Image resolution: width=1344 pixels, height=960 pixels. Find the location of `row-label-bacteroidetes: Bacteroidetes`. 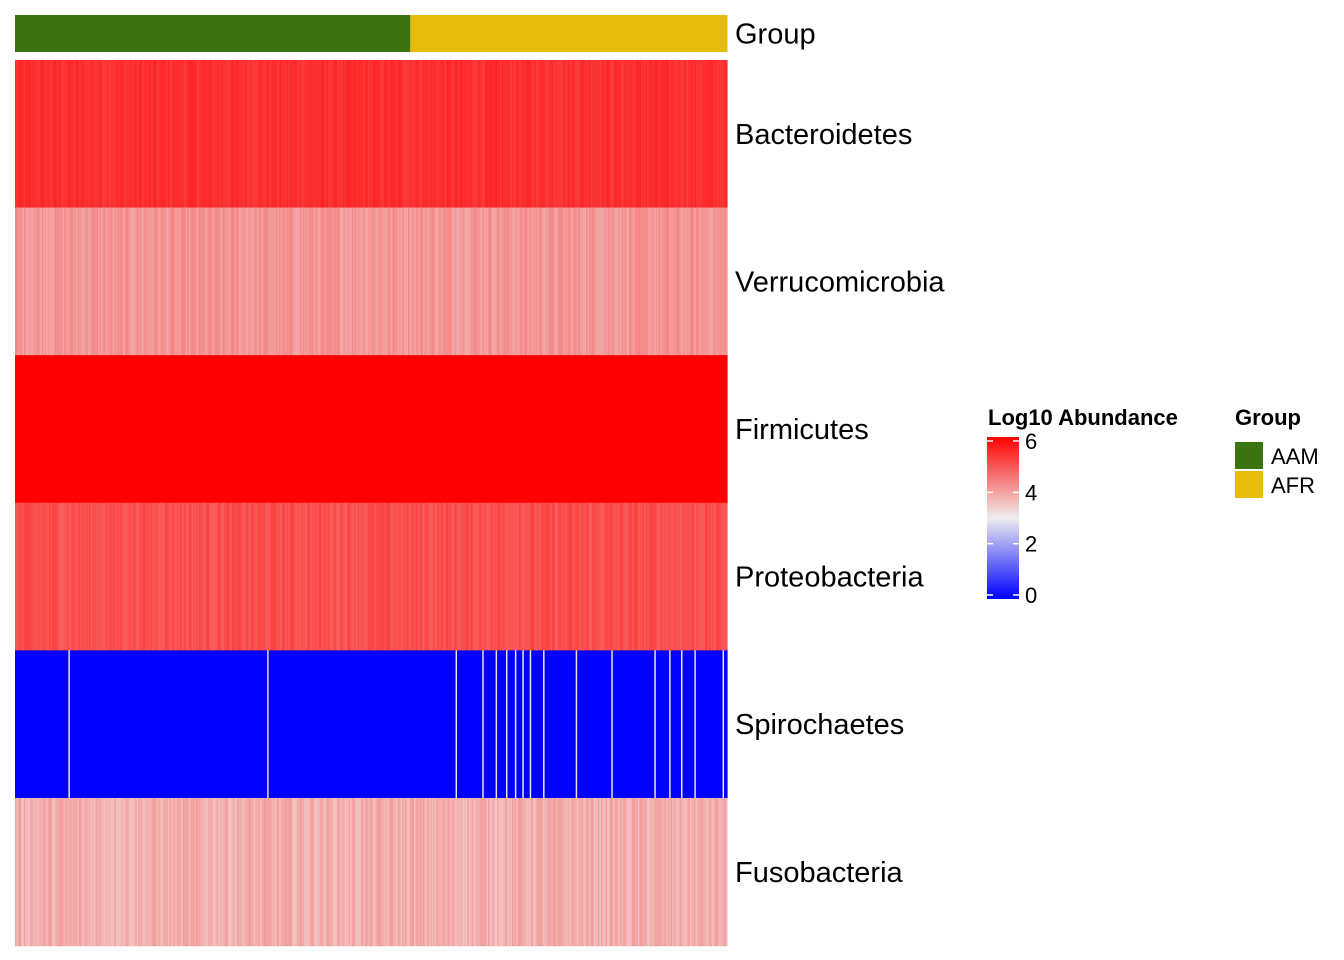

row-label-bacteroidetes: Bacteroidetes is located at coordinates (823, 135).